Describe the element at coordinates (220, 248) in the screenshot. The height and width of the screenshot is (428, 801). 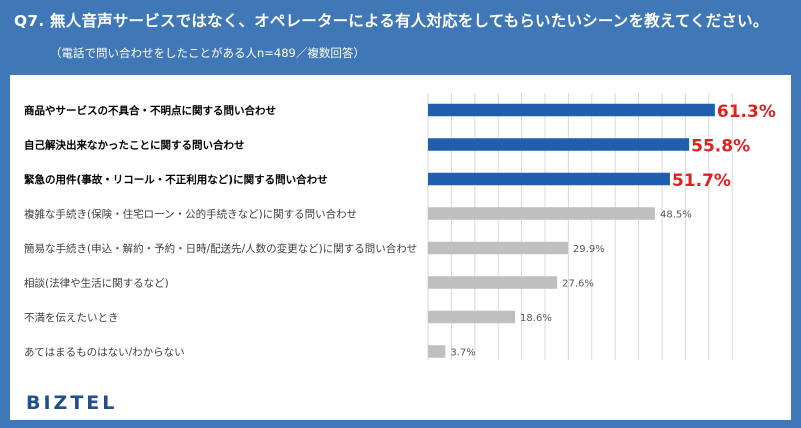
I see `category-label: 簡易な手続き(申込・解約・予約・日時/配送先/人数の変更など)に関する問い合わせ` at that location.